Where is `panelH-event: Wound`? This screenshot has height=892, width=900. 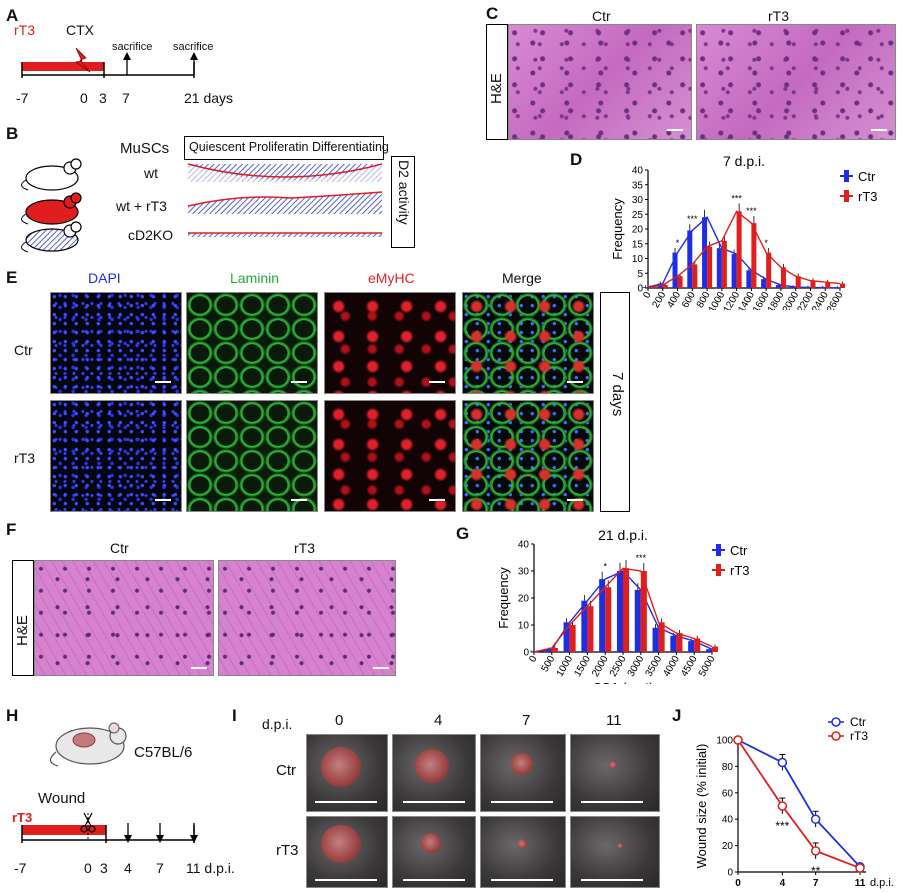 panelH-event: Wound is located at coordinates (62, 798).